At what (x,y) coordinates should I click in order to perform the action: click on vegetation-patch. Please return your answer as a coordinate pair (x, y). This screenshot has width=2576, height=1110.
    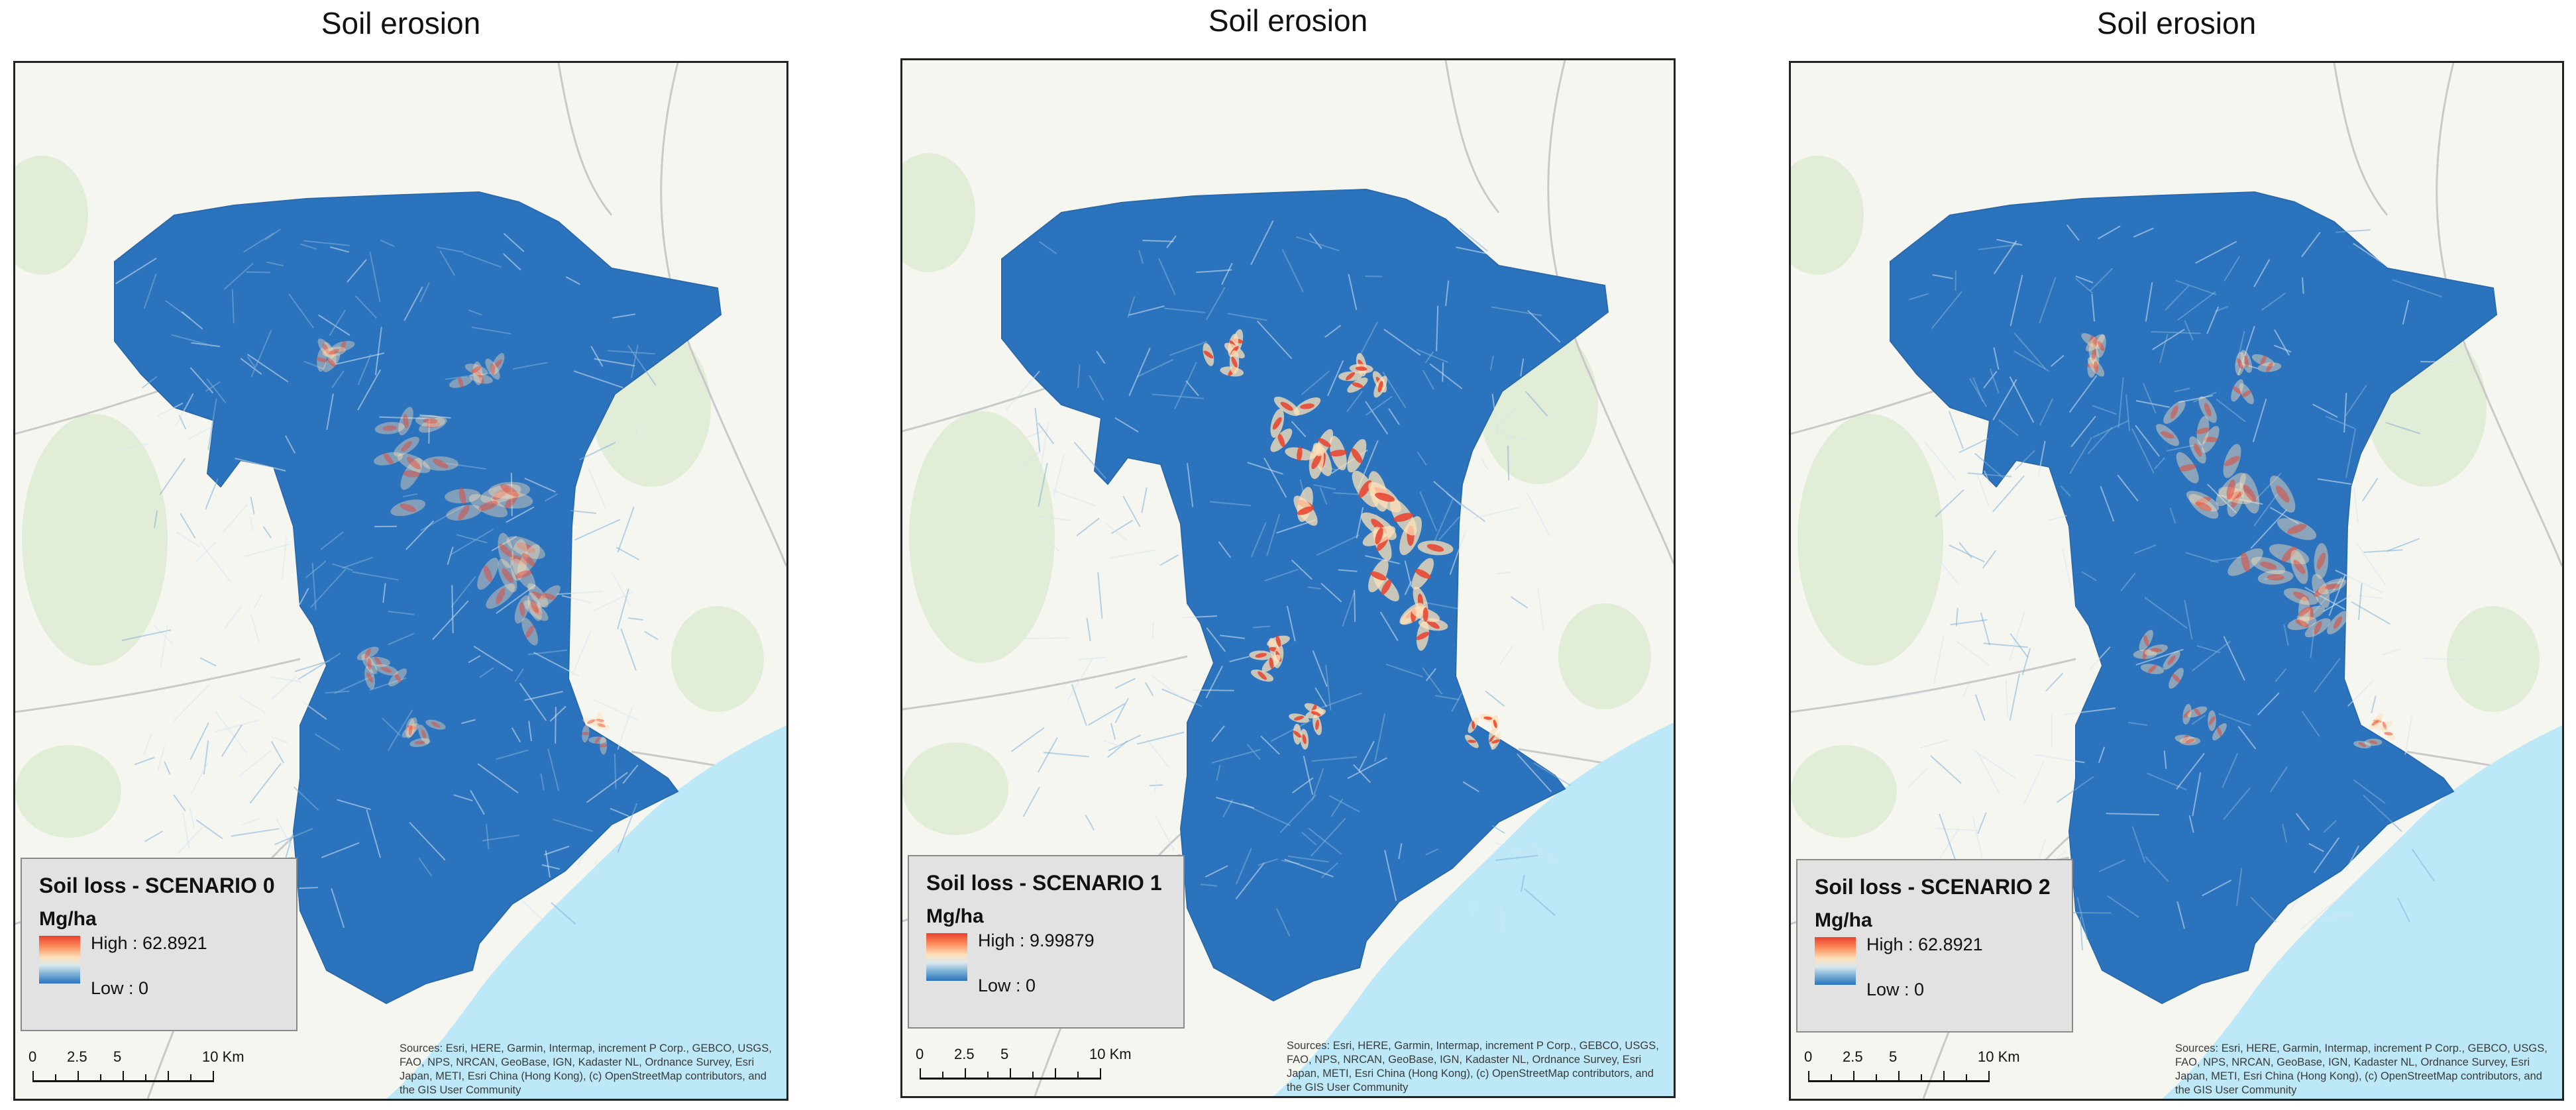
    Looking at the image, I should click on (1827, 215).